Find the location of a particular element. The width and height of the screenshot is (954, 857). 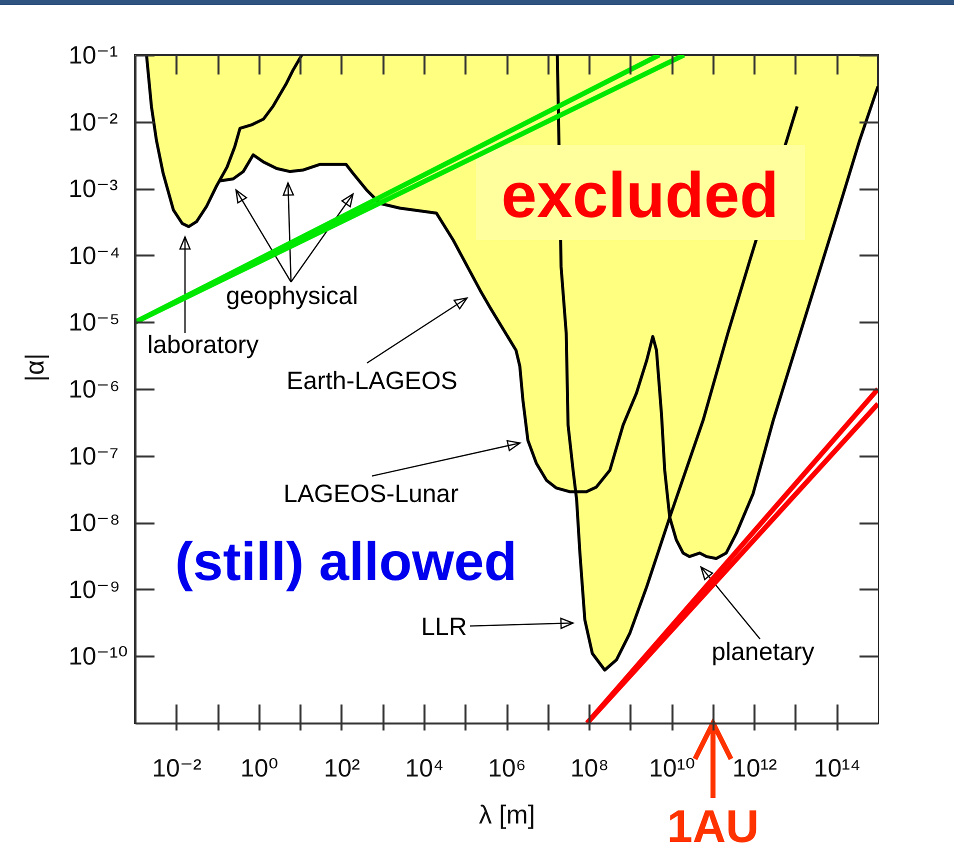

annotation: LLR is located at coordinates (444, 627).